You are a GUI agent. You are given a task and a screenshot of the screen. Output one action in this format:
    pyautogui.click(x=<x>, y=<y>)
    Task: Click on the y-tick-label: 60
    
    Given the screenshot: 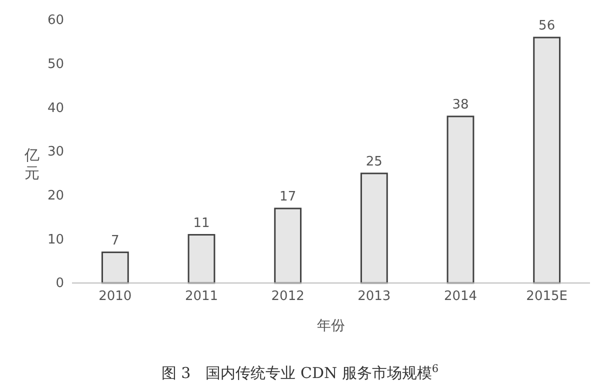 What is the action you would take?
    pyautogui.click(x=55, y=20)
    